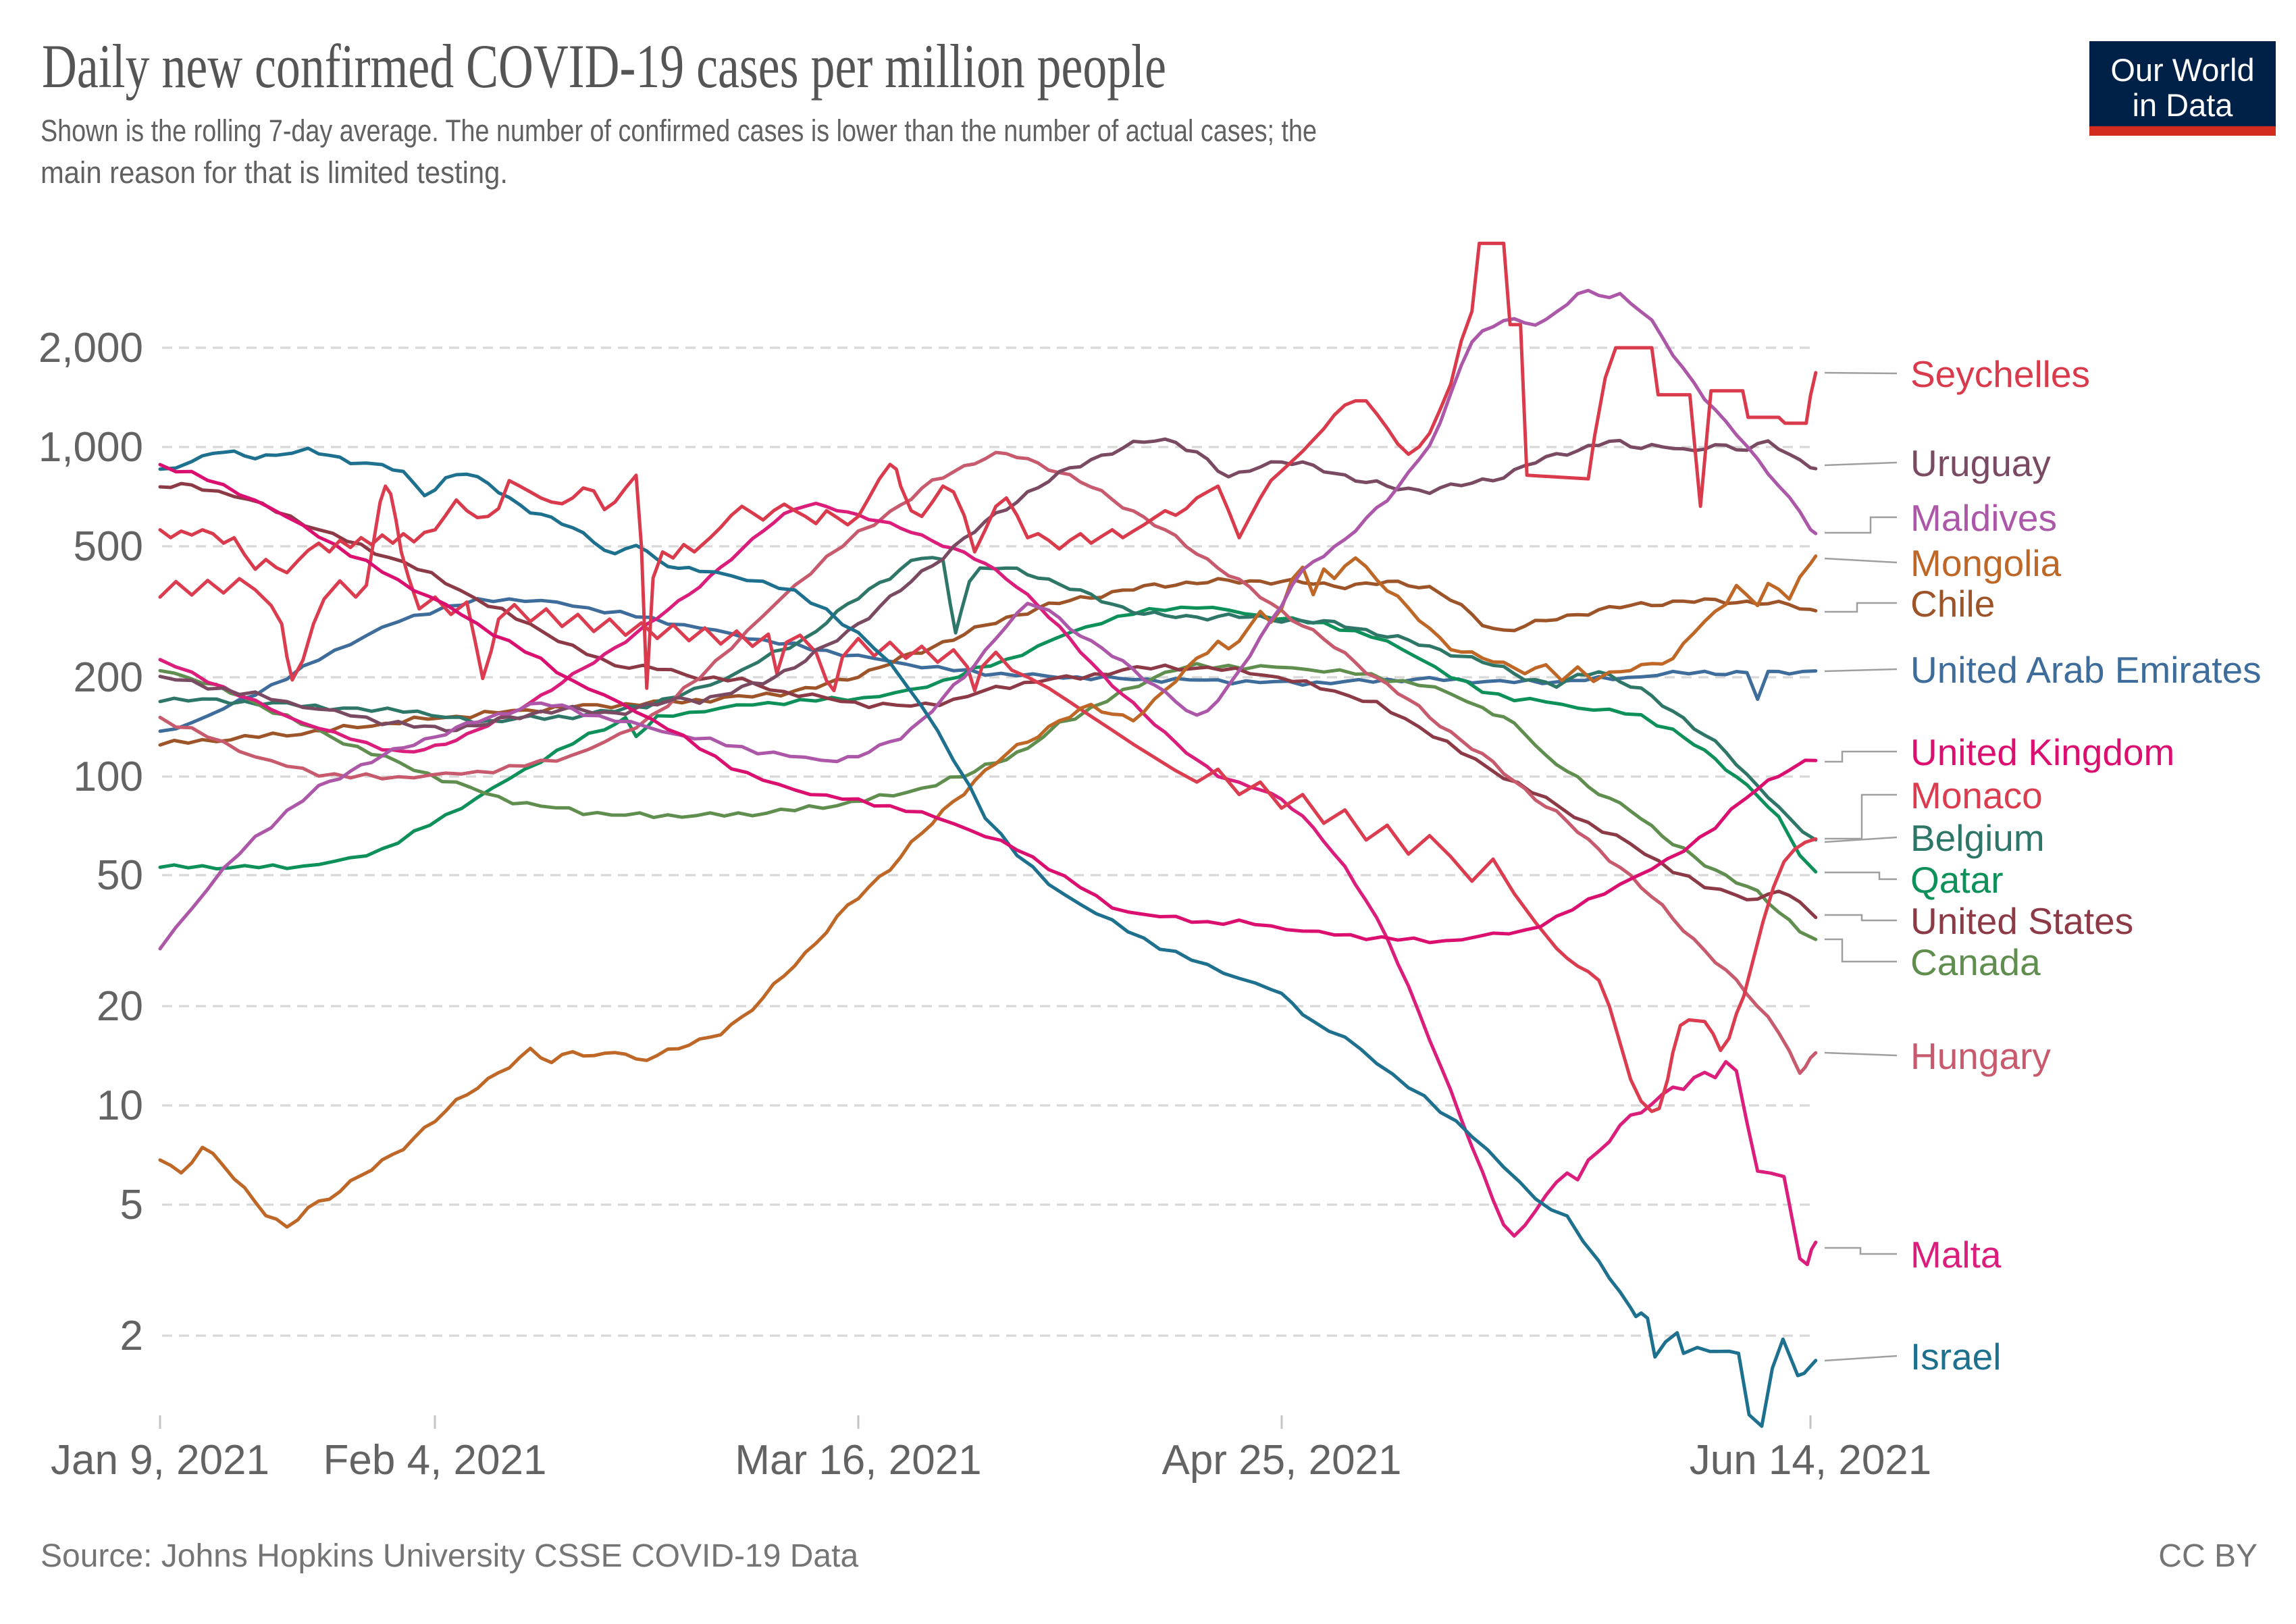 Image resolution: width=2296 pixels, height=1624 pixels. I want to click on svg-text: Jan 9, 2021, so click(160, 1460).